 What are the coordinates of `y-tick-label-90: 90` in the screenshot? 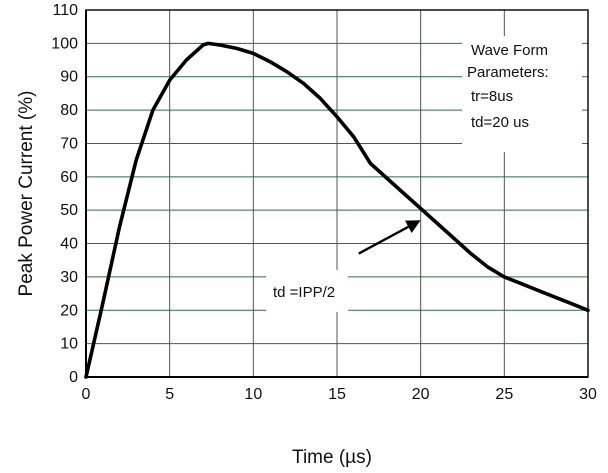 It's located at (69, 77).